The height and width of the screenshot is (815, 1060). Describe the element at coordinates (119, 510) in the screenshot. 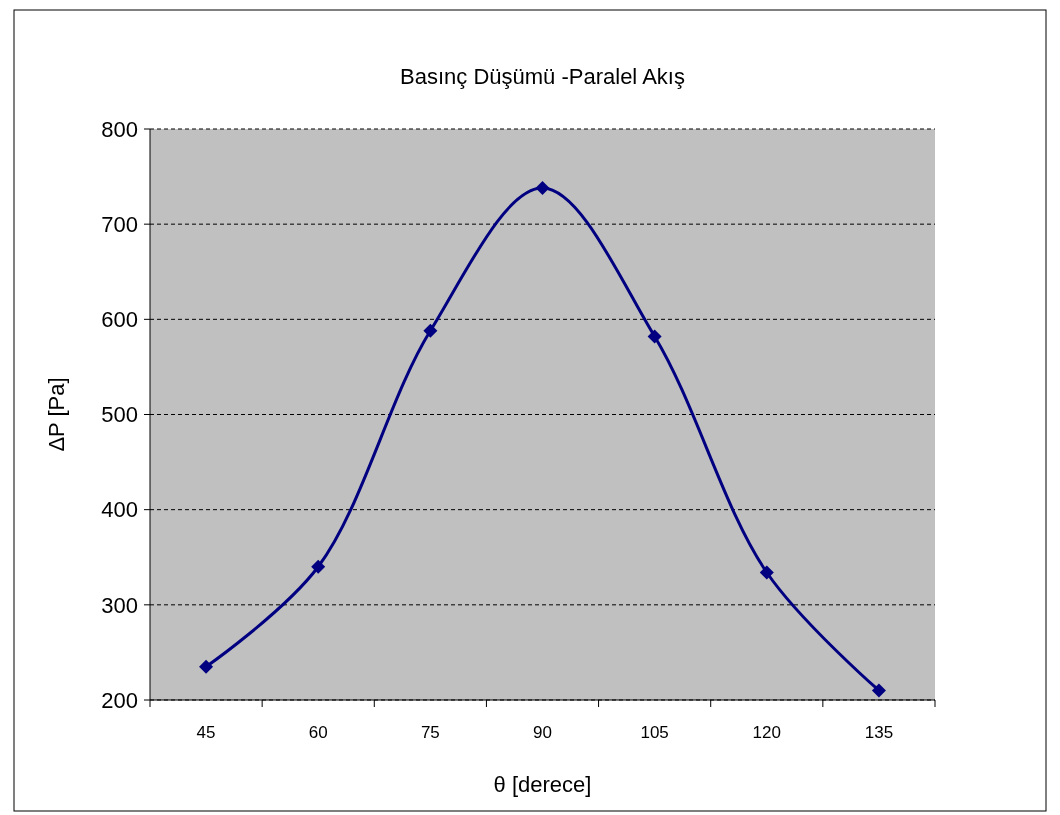

I see `y-tick-label: 400` at that location.